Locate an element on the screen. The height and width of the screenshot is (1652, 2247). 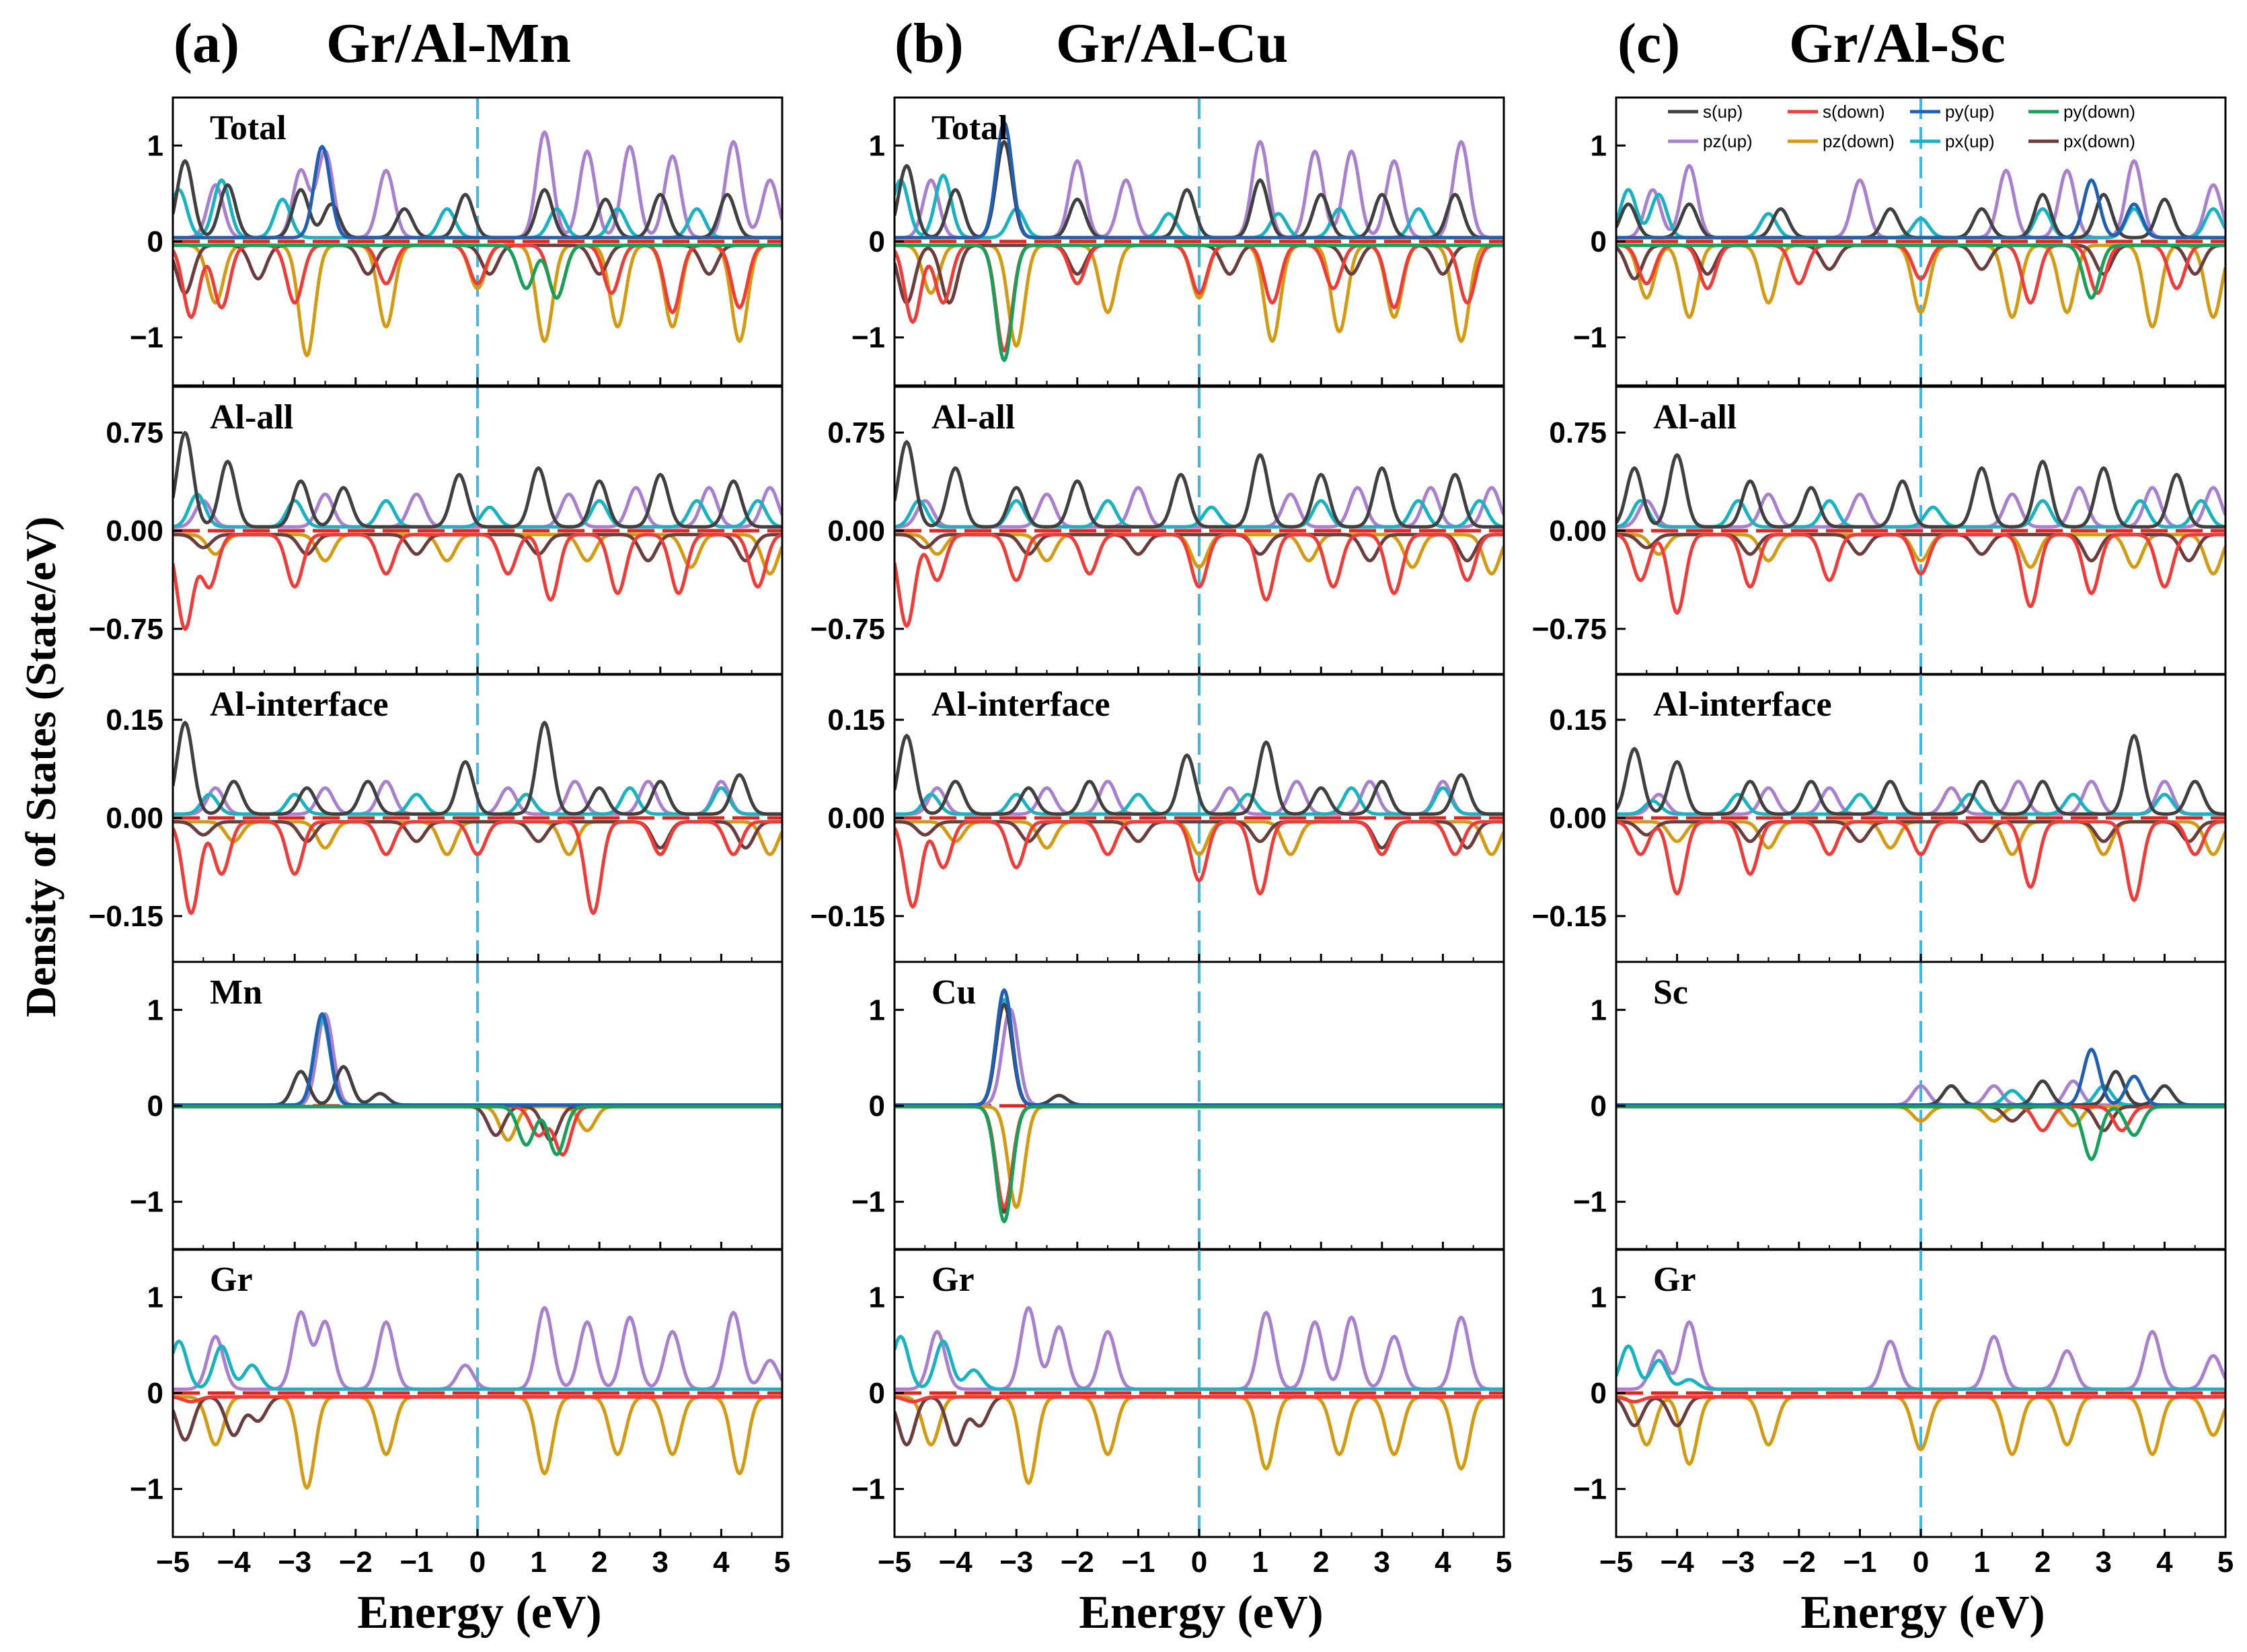
legend-item-px-down: px(down) is located at coordinates (2082, 141).